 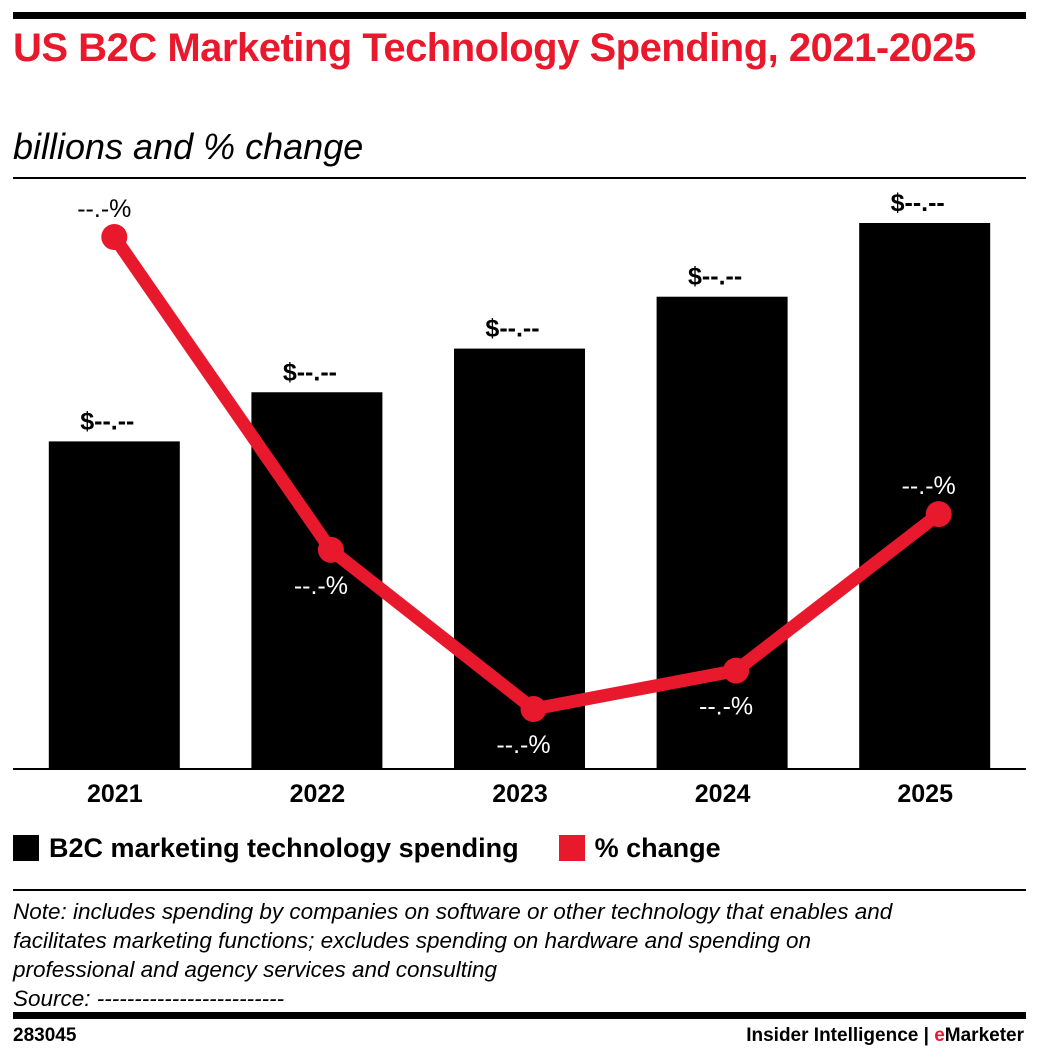 I want to click on header-divider, so click(x=519, y=178).